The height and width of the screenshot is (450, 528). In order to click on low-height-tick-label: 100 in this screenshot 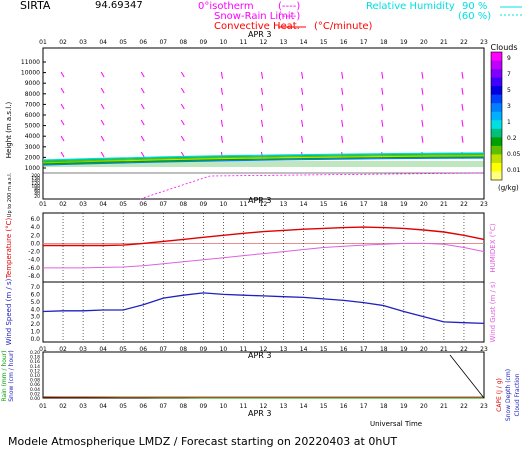, I will do `click(35, 186)`.